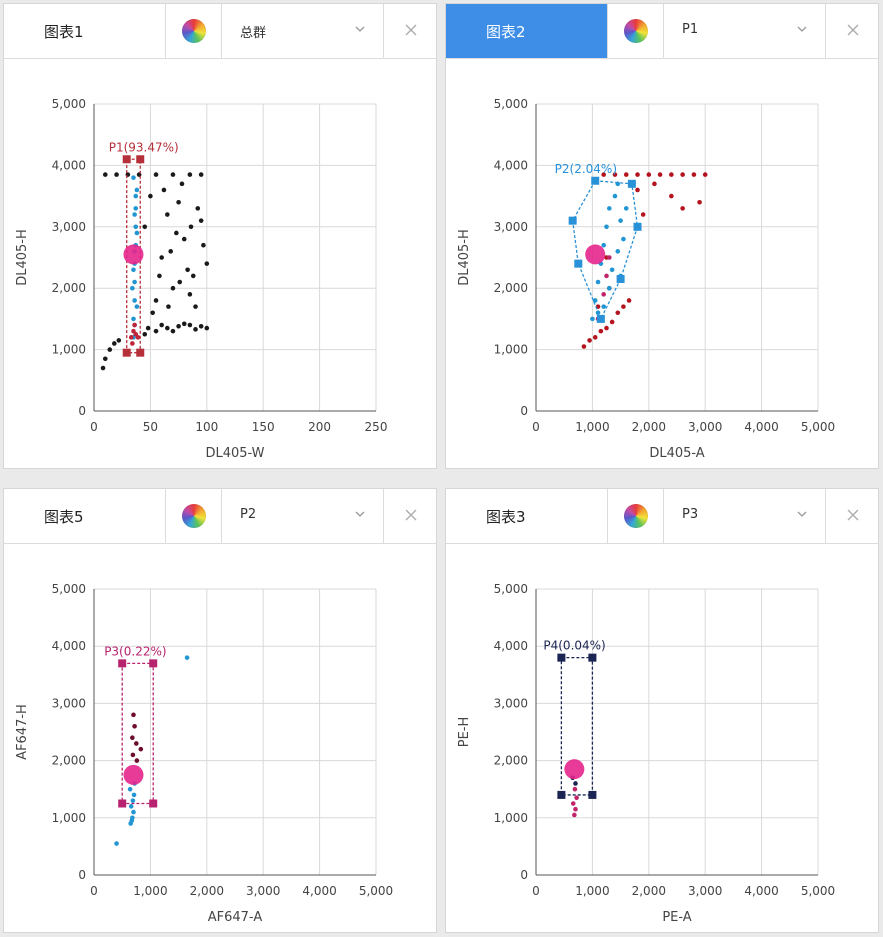 Image resolution: width=883 pixels, height=937 pixels. Describe the element at coordinates (69, 818) in the screenshot. I see `y-tick-label: 1,000` at that location.